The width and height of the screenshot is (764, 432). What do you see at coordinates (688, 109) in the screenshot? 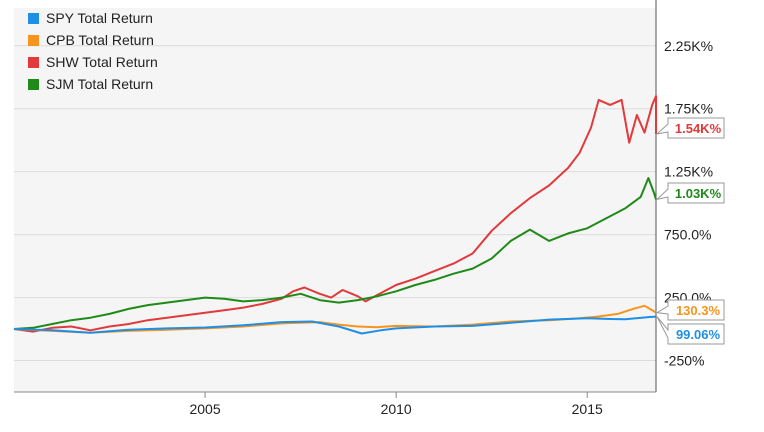
I see `y-tick-label: 1.75K%` at bounding box center [688, 109].